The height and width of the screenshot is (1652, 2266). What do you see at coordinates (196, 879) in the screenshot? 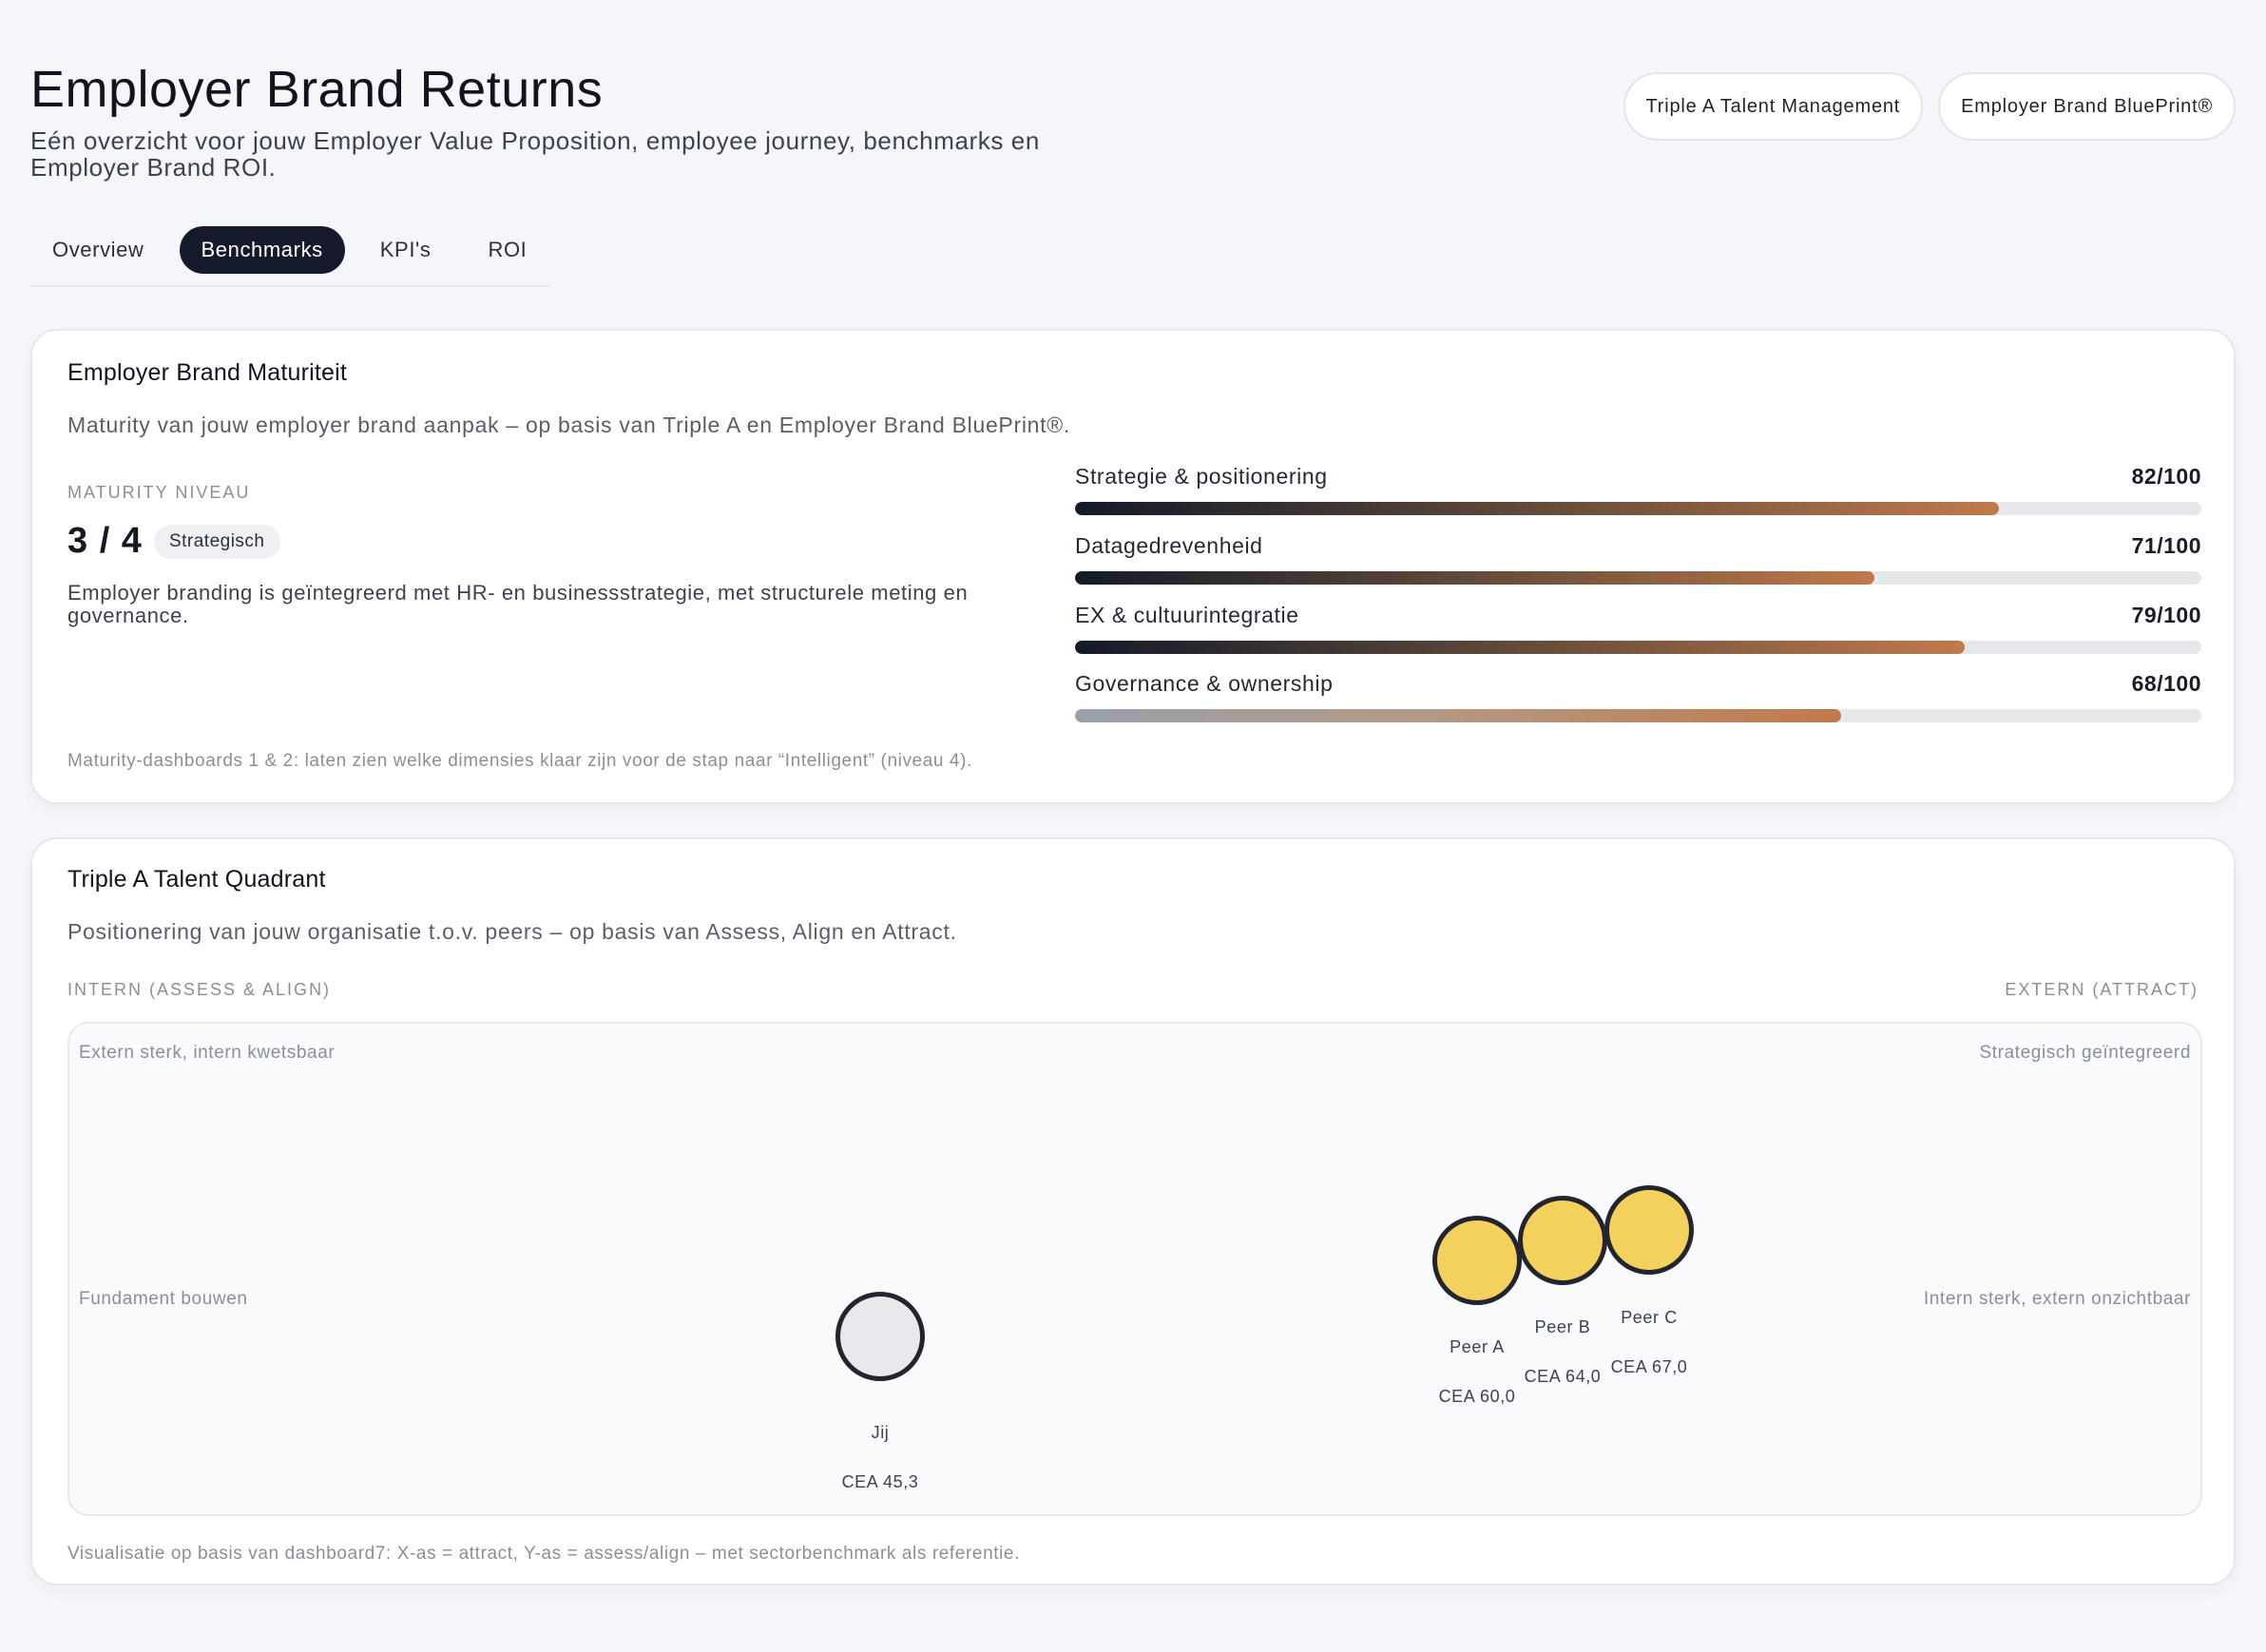
I see `quadrant-title: Triple A Talent Quadrant` at bounding box center [196, 879].